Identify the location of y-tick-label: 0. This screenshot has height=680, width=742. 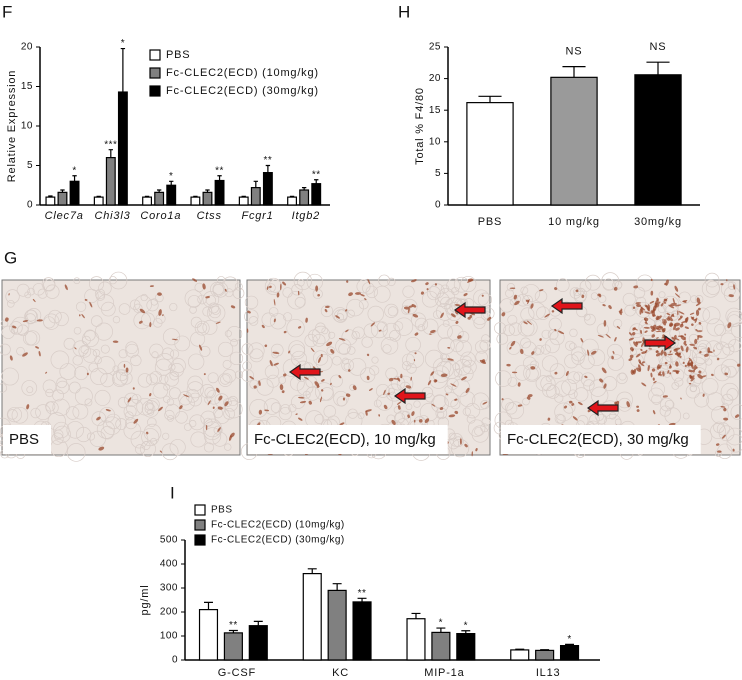
(30, 205).